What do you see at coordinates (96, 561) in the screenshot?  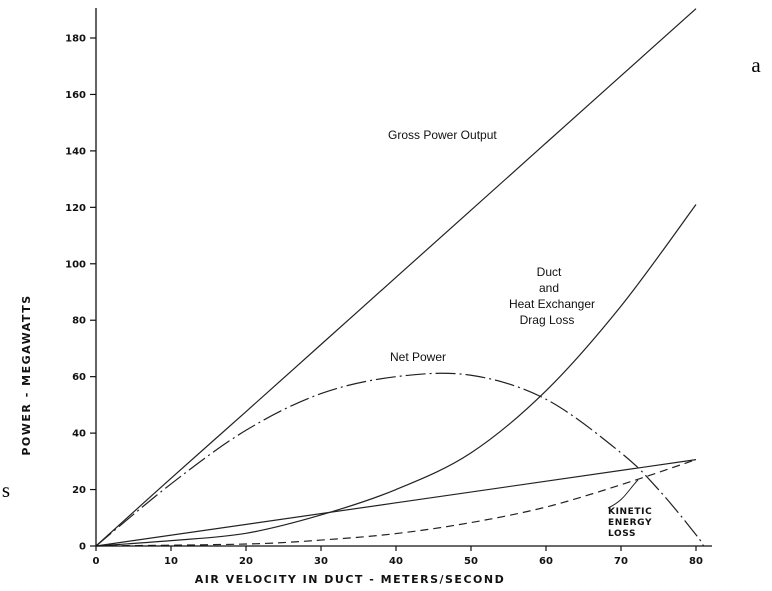 I see `x-tick-label: 0` at bounding box center [96, 561].